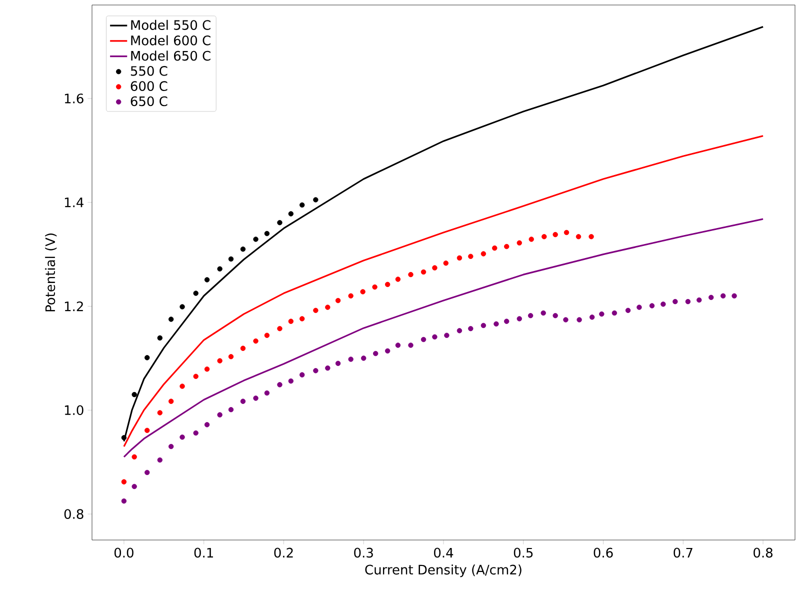 The height and width of the screenshot is (592, 798). Describe the element at coordinates (74, 203) in the screenshot. I see `y-tick-label: 1.4` at that location.